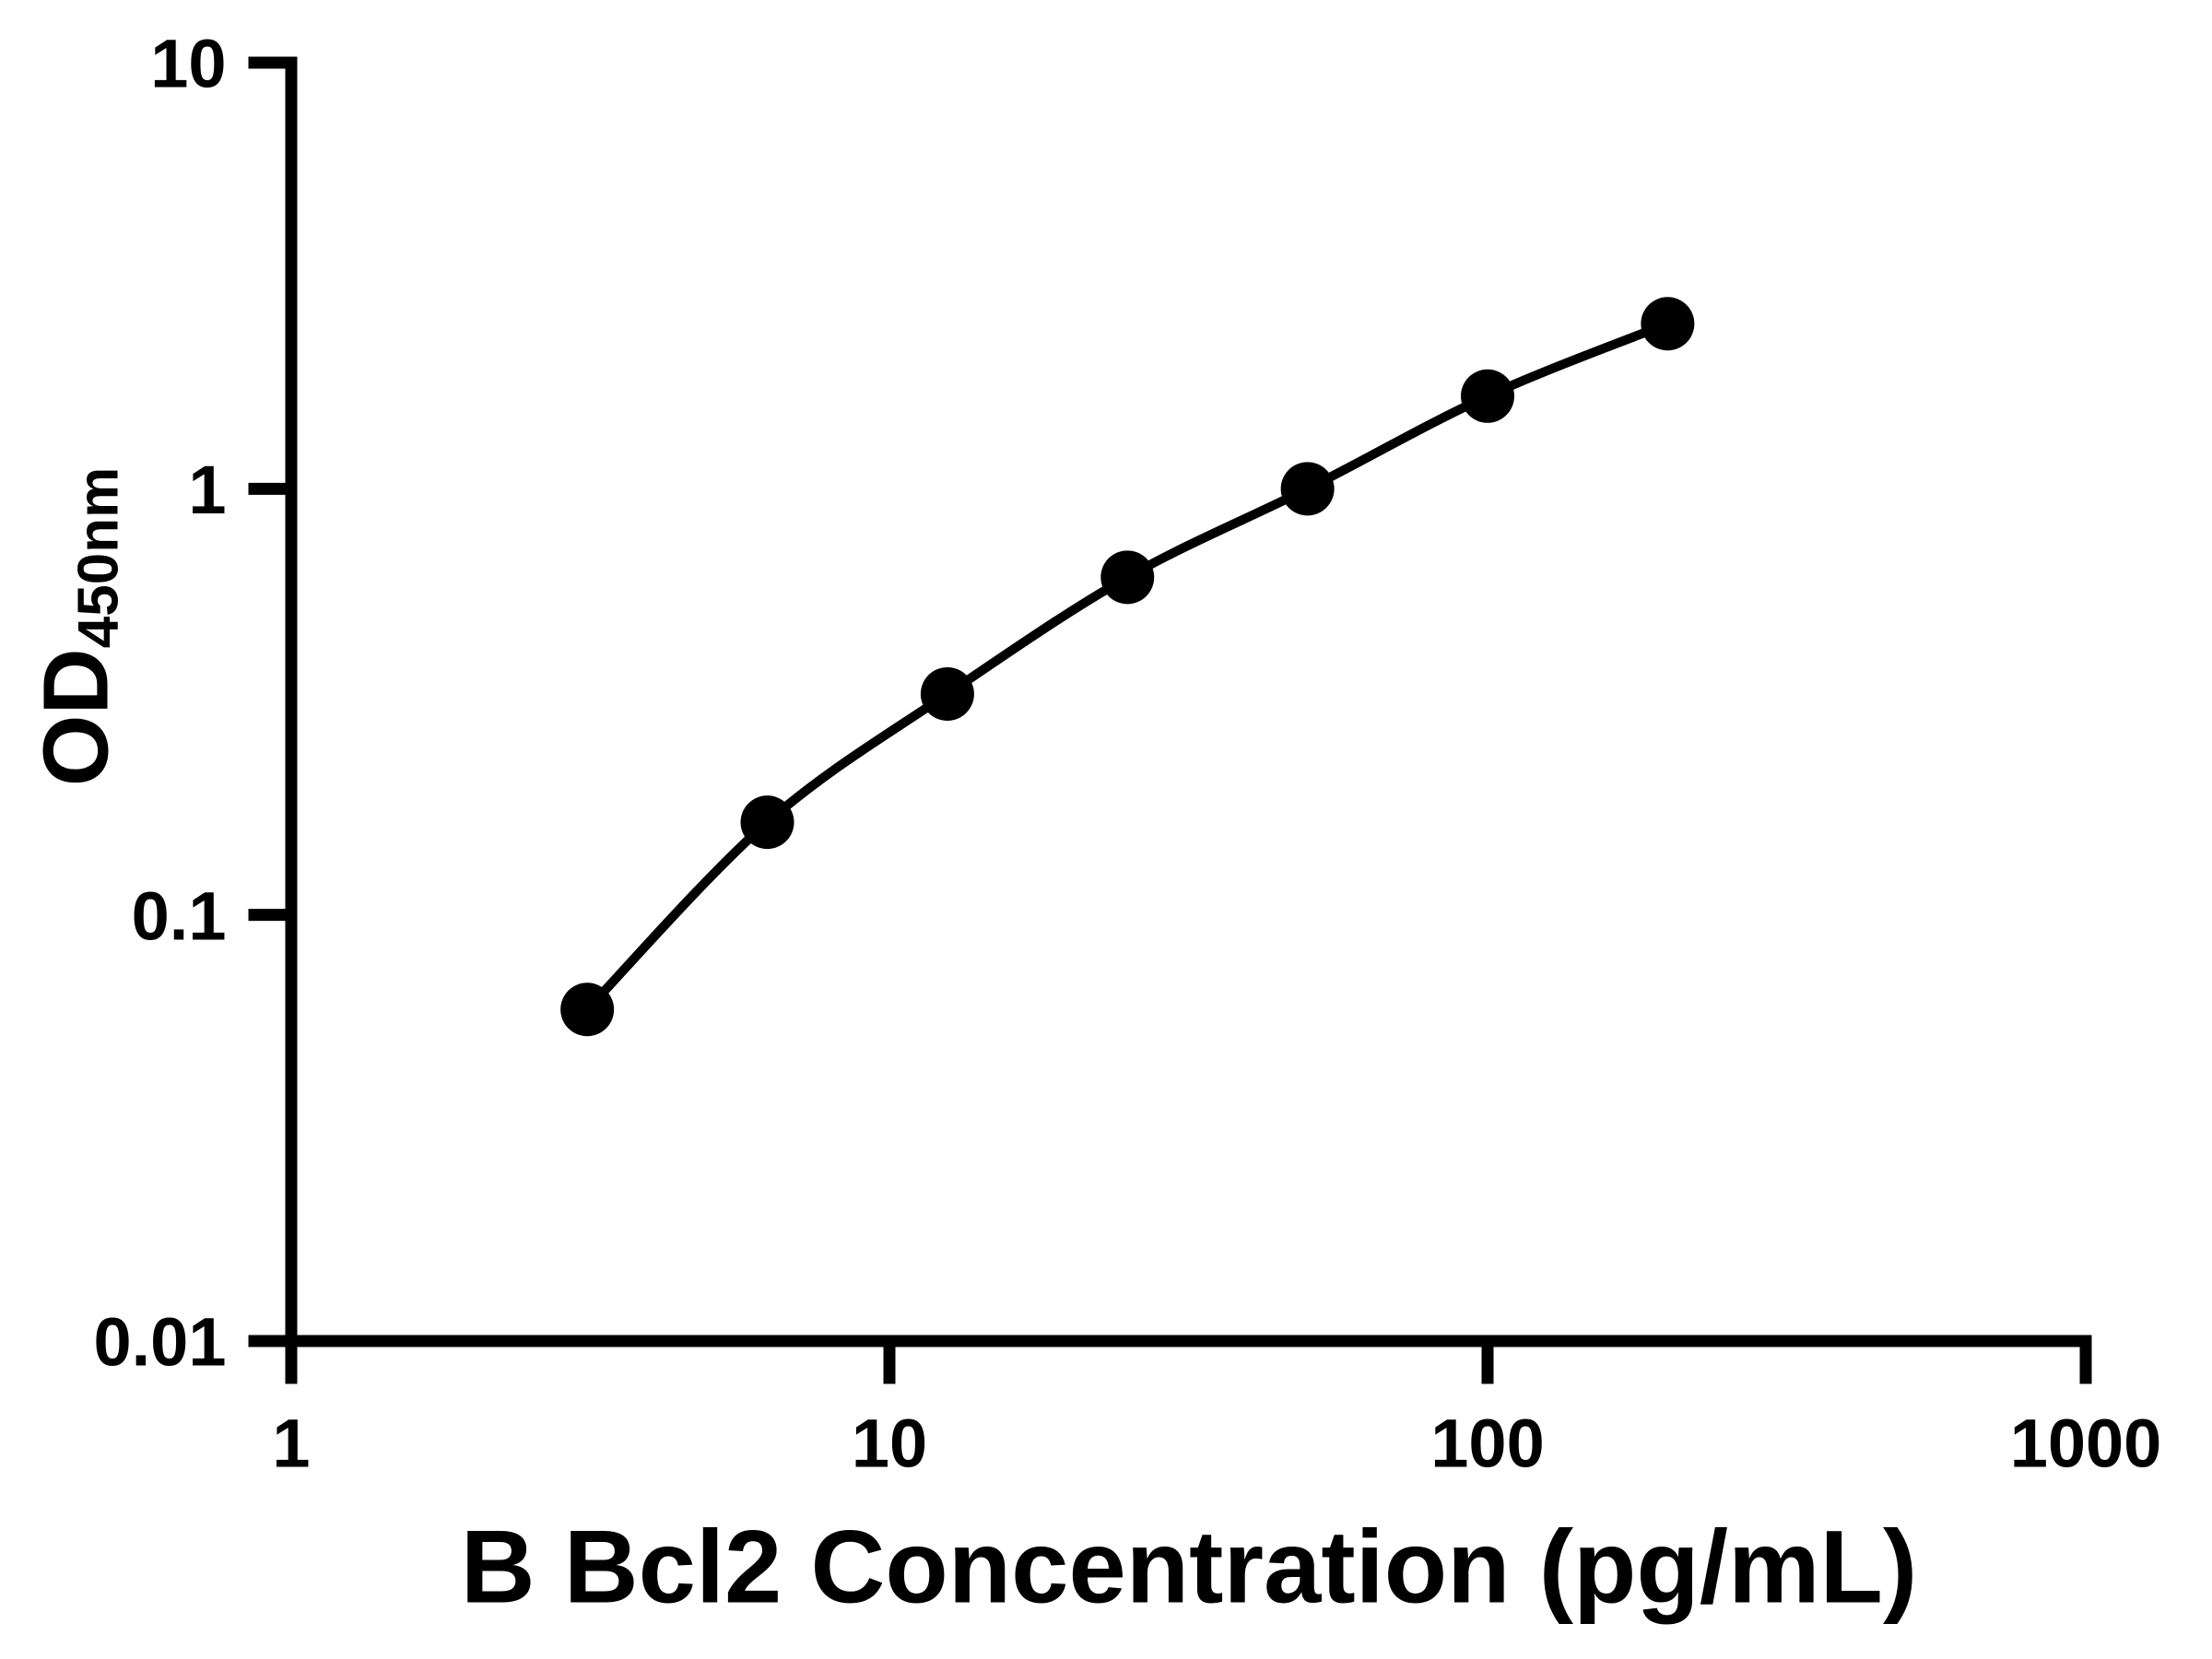 This screenshot has height=1659, width=2212. I want to click on y-tick-label: 0.1, so click(179, 915).